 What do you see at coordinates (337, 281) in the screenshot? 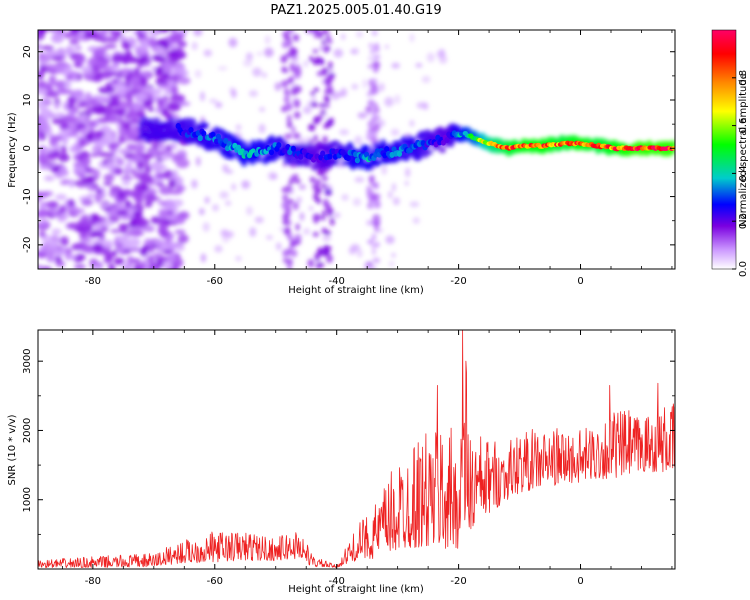
I see `spectrogram-x-tick: -40` at bounding box center [337, 281].